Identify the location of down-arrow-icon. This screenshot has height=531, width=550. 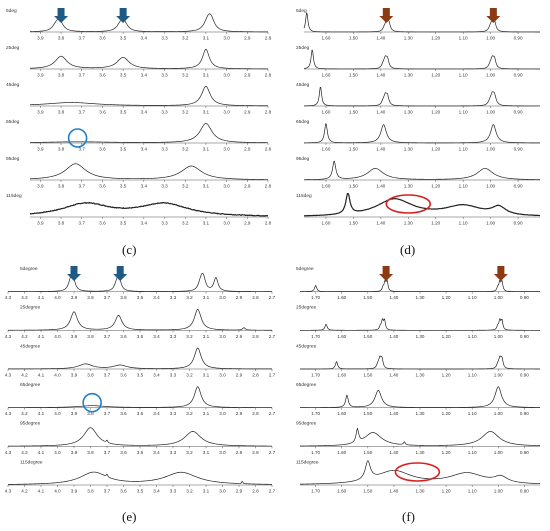
(120, 273).